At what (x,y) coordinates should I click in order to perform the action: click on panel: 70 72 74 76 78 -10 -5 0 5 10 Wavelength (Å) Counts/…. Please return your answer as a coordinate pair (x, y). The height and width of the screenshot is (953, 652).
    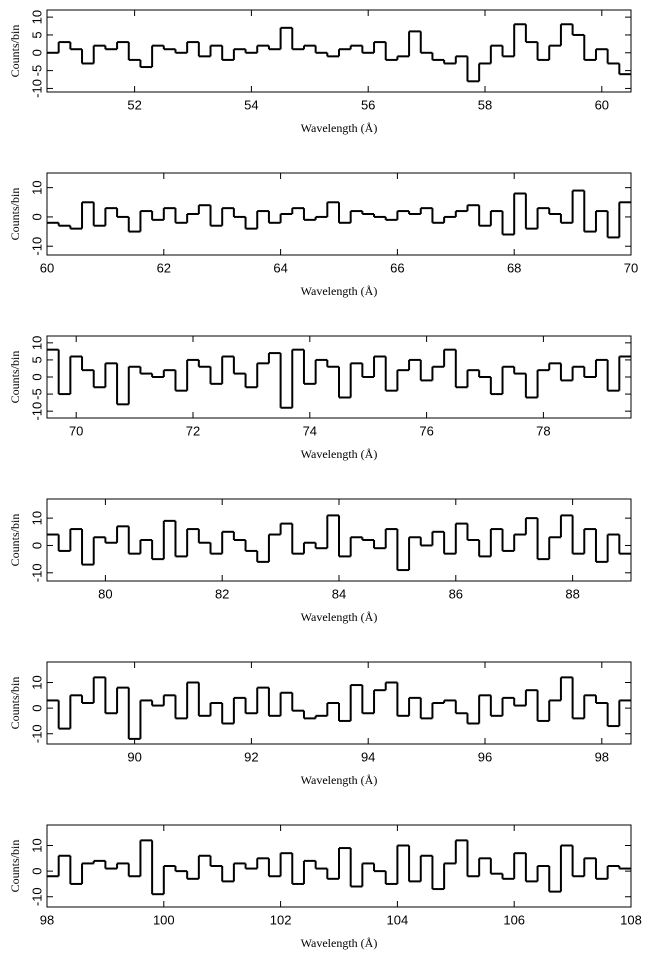
    Looking at the image, I should click on (320, 398).